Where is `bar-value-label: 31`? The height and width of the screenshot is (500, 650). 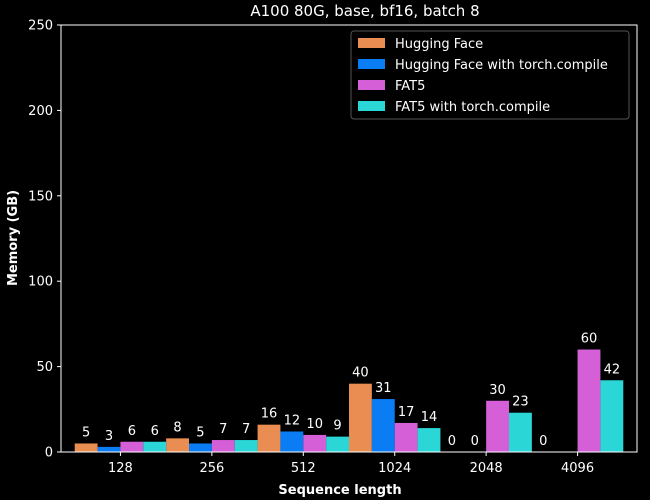 bar-value-label: 31 is located at coordinates (383, 388).